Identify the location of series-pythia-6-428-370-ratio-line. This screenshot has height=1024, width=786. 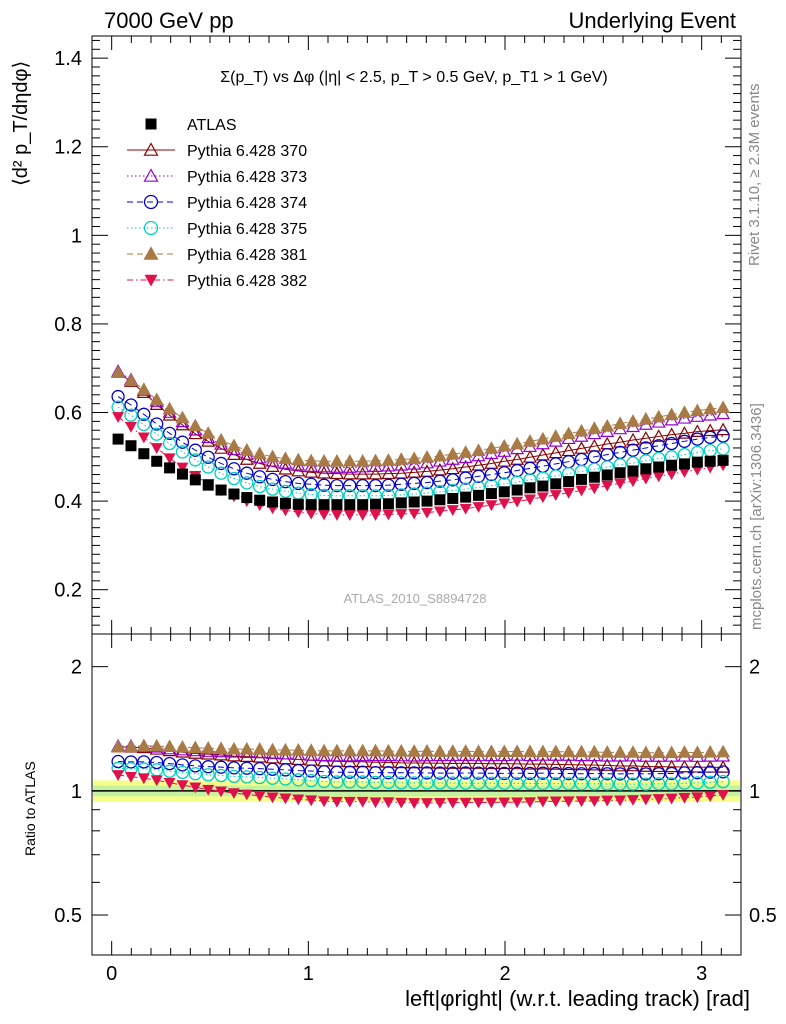
(421, 757).